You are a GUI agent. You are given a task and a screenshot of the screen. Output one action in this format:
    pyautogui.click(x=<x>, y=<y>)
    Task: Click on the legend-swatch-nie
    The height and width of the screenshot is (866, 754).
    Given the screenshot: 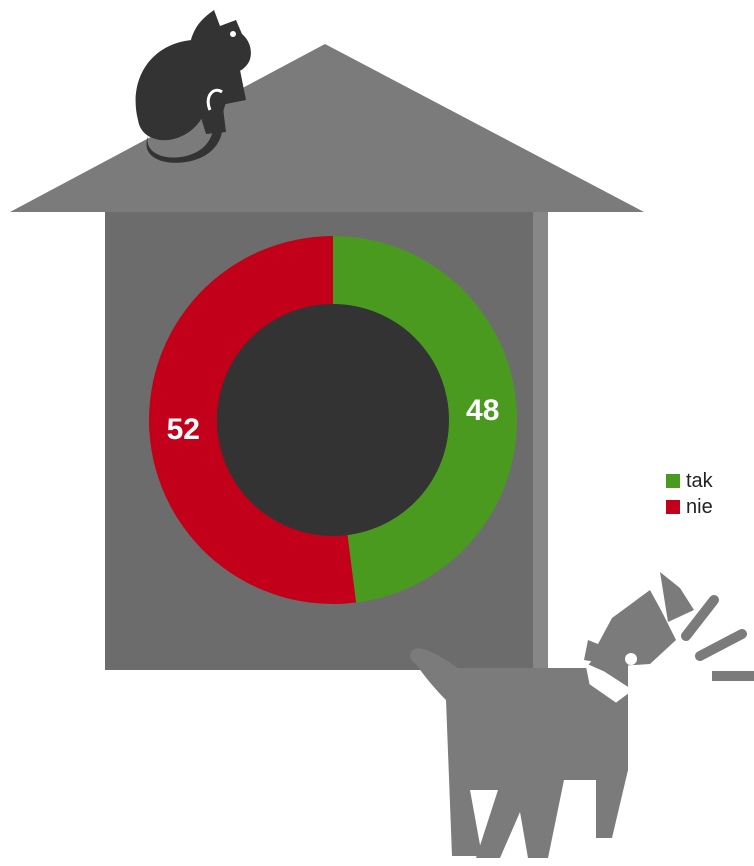 What is the action you would take?
    pyautogui.click(x=673, y=507)
    